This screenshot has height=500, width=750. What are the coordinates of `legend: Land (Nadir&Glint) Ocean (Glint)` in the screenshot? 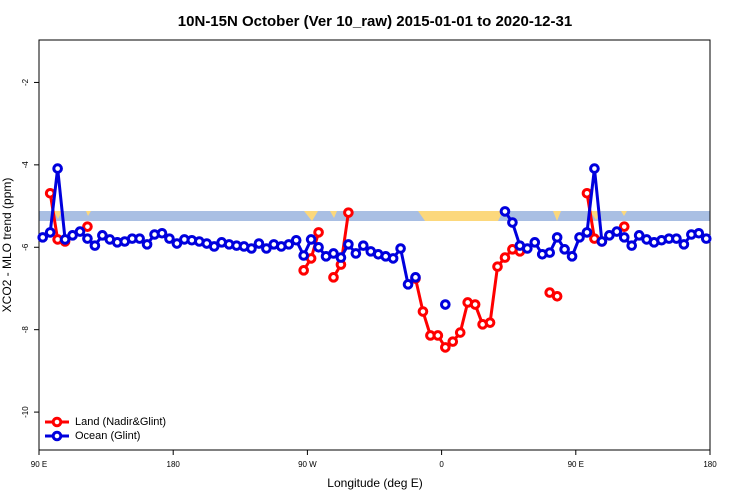 It's located at (105, 429).